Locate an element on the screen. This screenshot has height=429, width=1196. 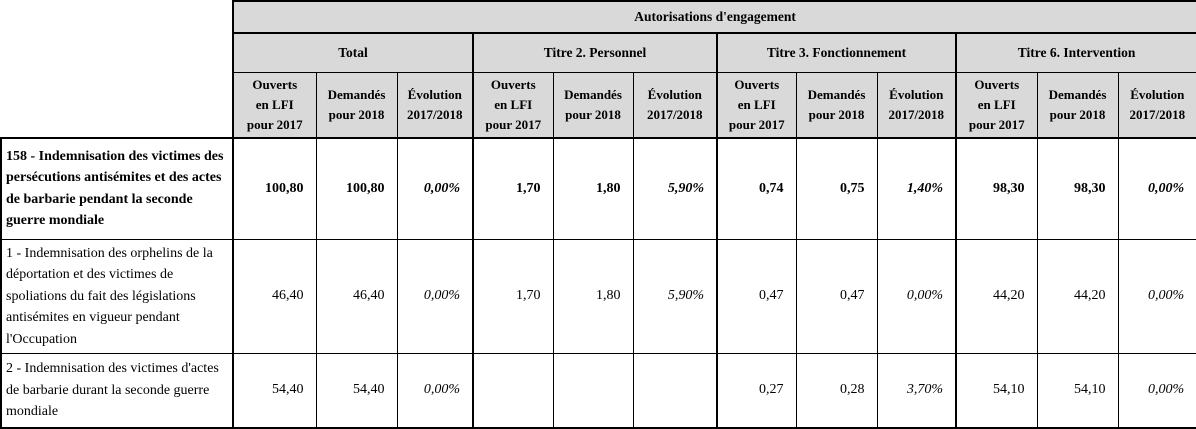
value-cell: 0,74 is located at coordinates (756, 188).